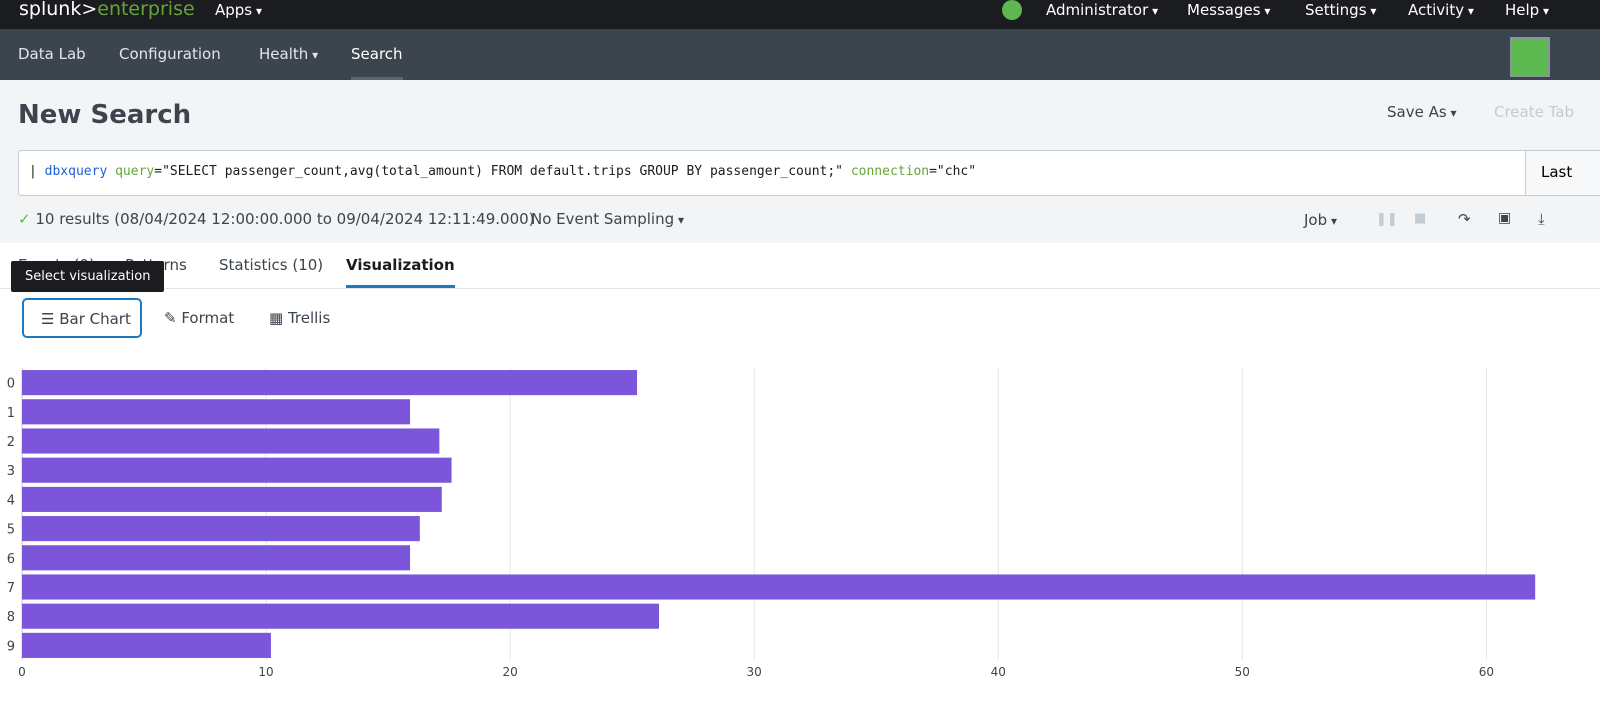 The height and width of the screenshot is (708, 1600). I want to click on nav-item: Health, so click(288, 54).